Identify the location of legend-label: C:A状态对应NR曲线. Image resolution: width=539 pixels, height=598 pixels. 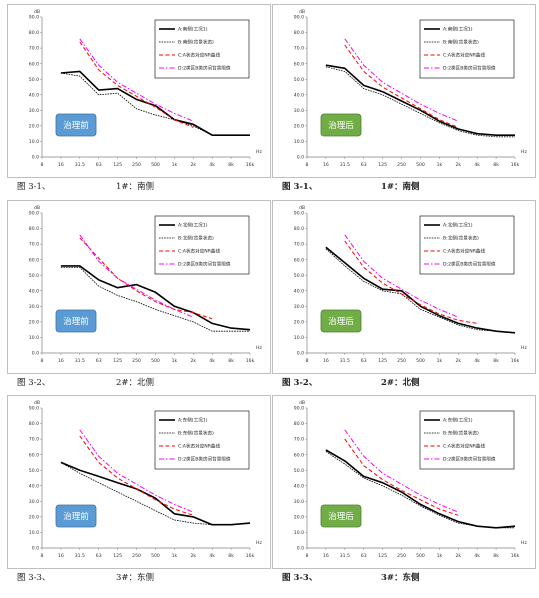
(199, 251).